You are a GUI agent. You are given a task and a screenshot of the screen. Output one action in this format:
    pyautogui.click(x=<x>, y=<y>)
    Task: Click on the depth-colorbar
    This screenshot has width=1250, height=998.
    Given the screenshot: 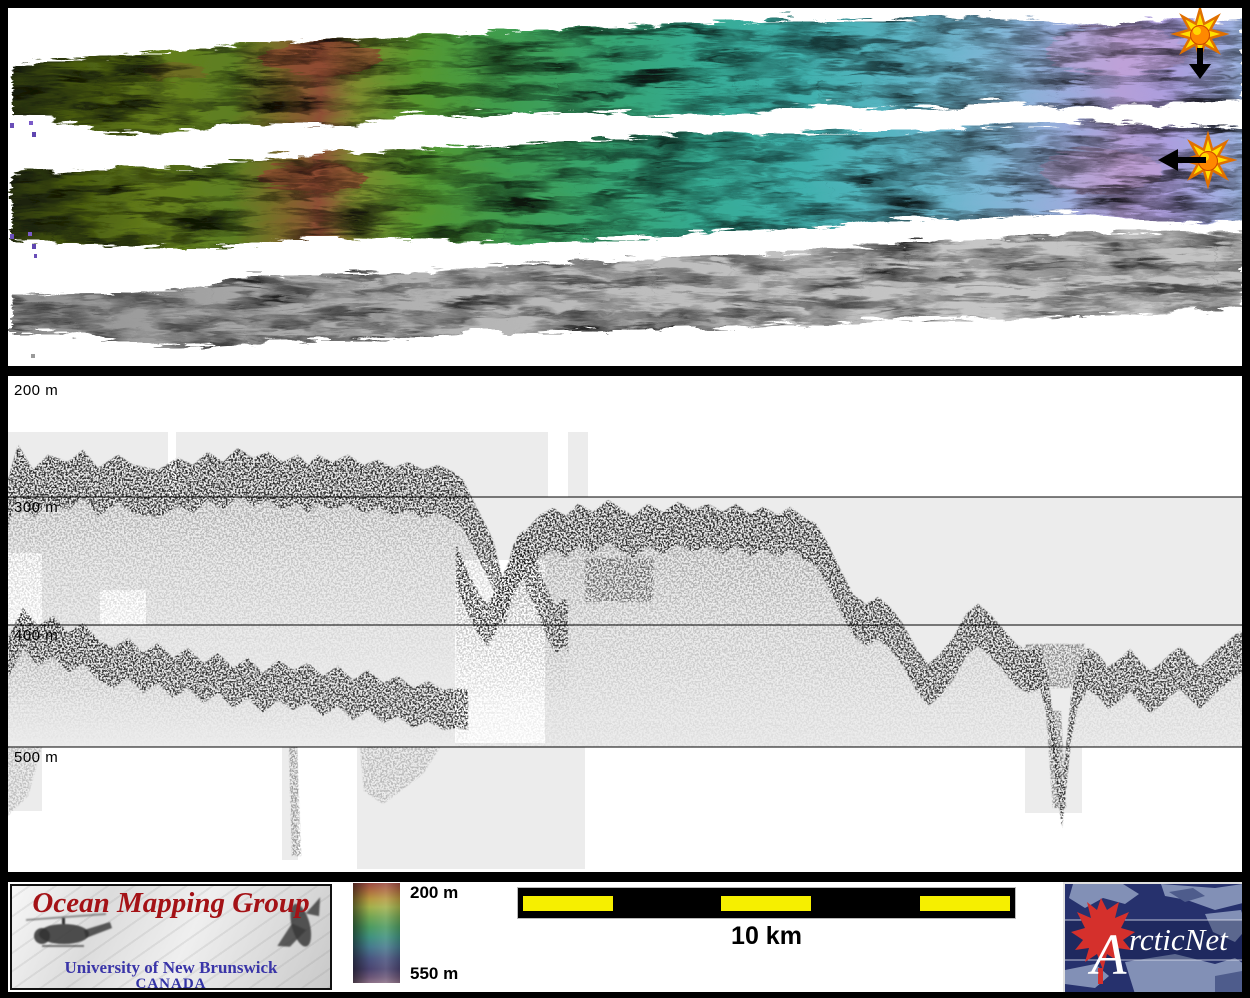 What is the action you would take?
    pyautogui.click(x=376, y=933)
    